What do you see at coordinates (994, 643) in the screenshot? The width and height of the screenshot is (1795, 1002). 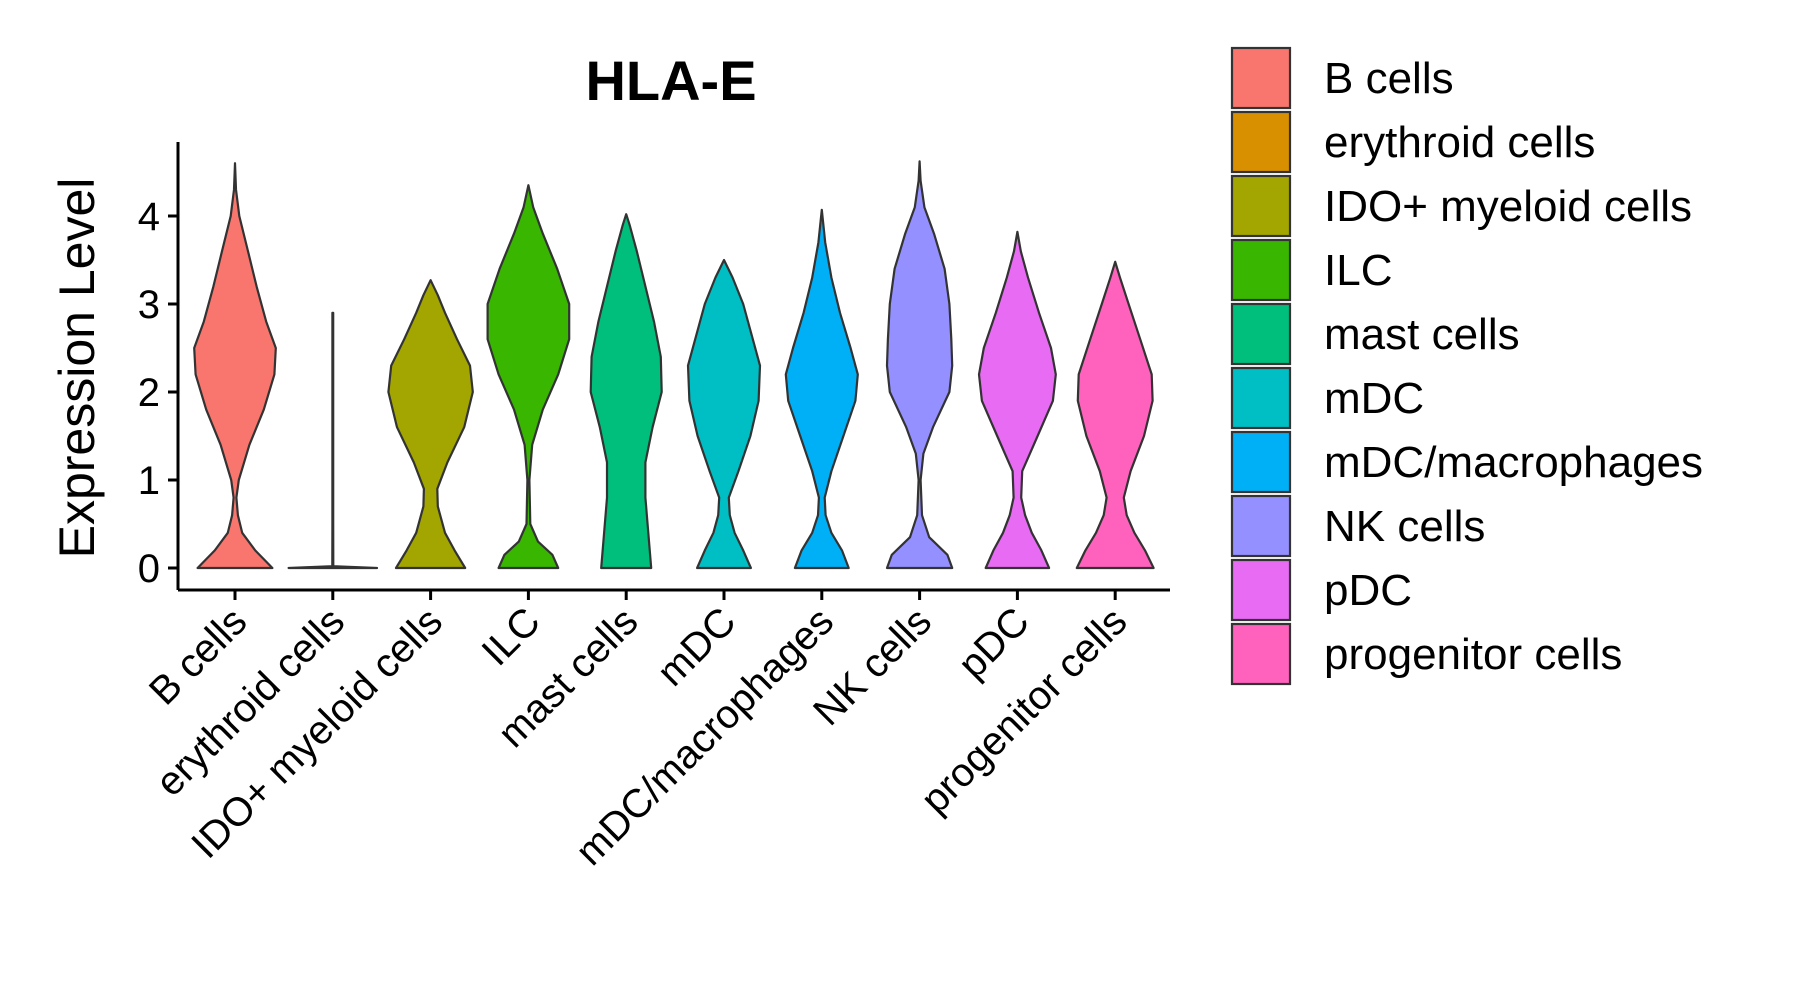 I see `x-tick-label-pdc: pDC` at bounding box center [994, 643].